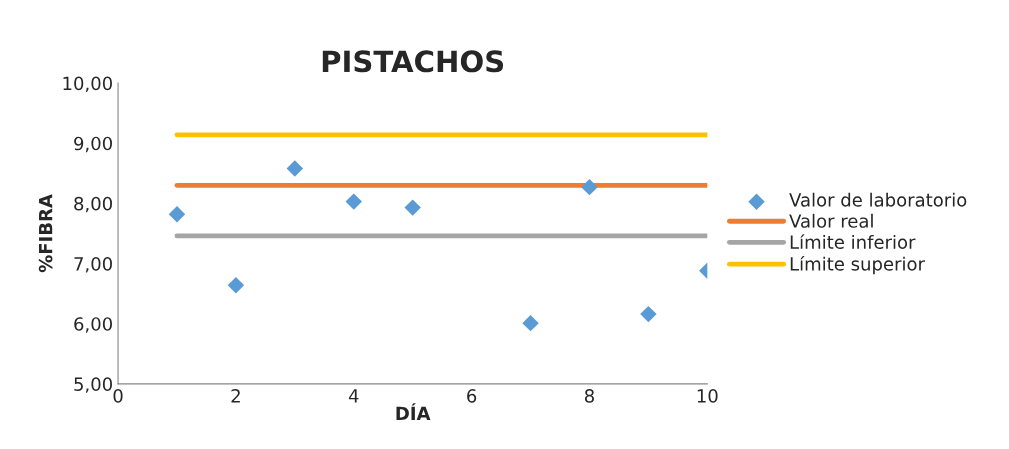  I want to click on y-axis-title: %FIBRA, so click(45, 233).